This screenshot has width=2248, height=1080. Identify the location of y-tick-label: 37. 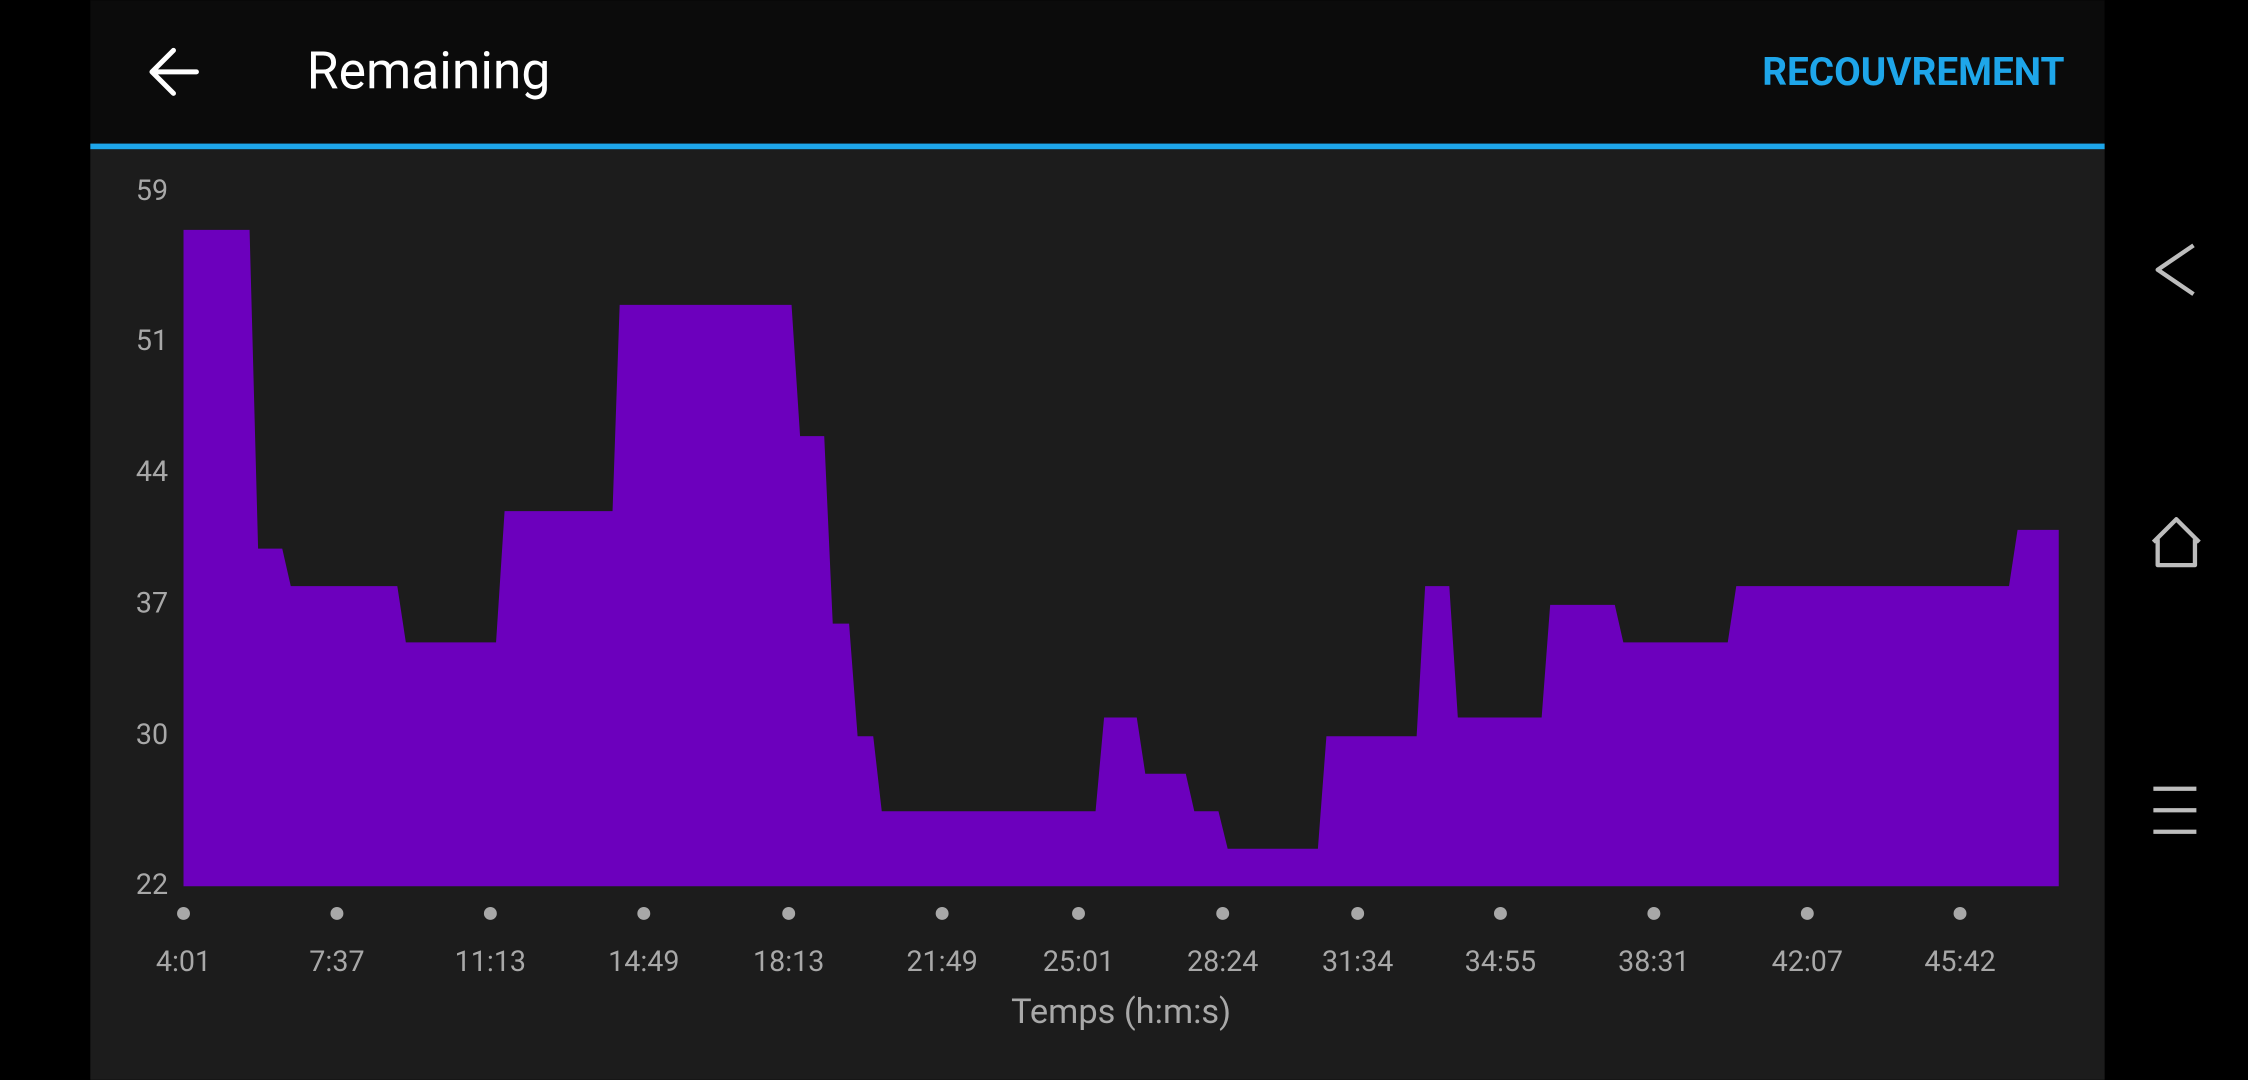
(152, 603).